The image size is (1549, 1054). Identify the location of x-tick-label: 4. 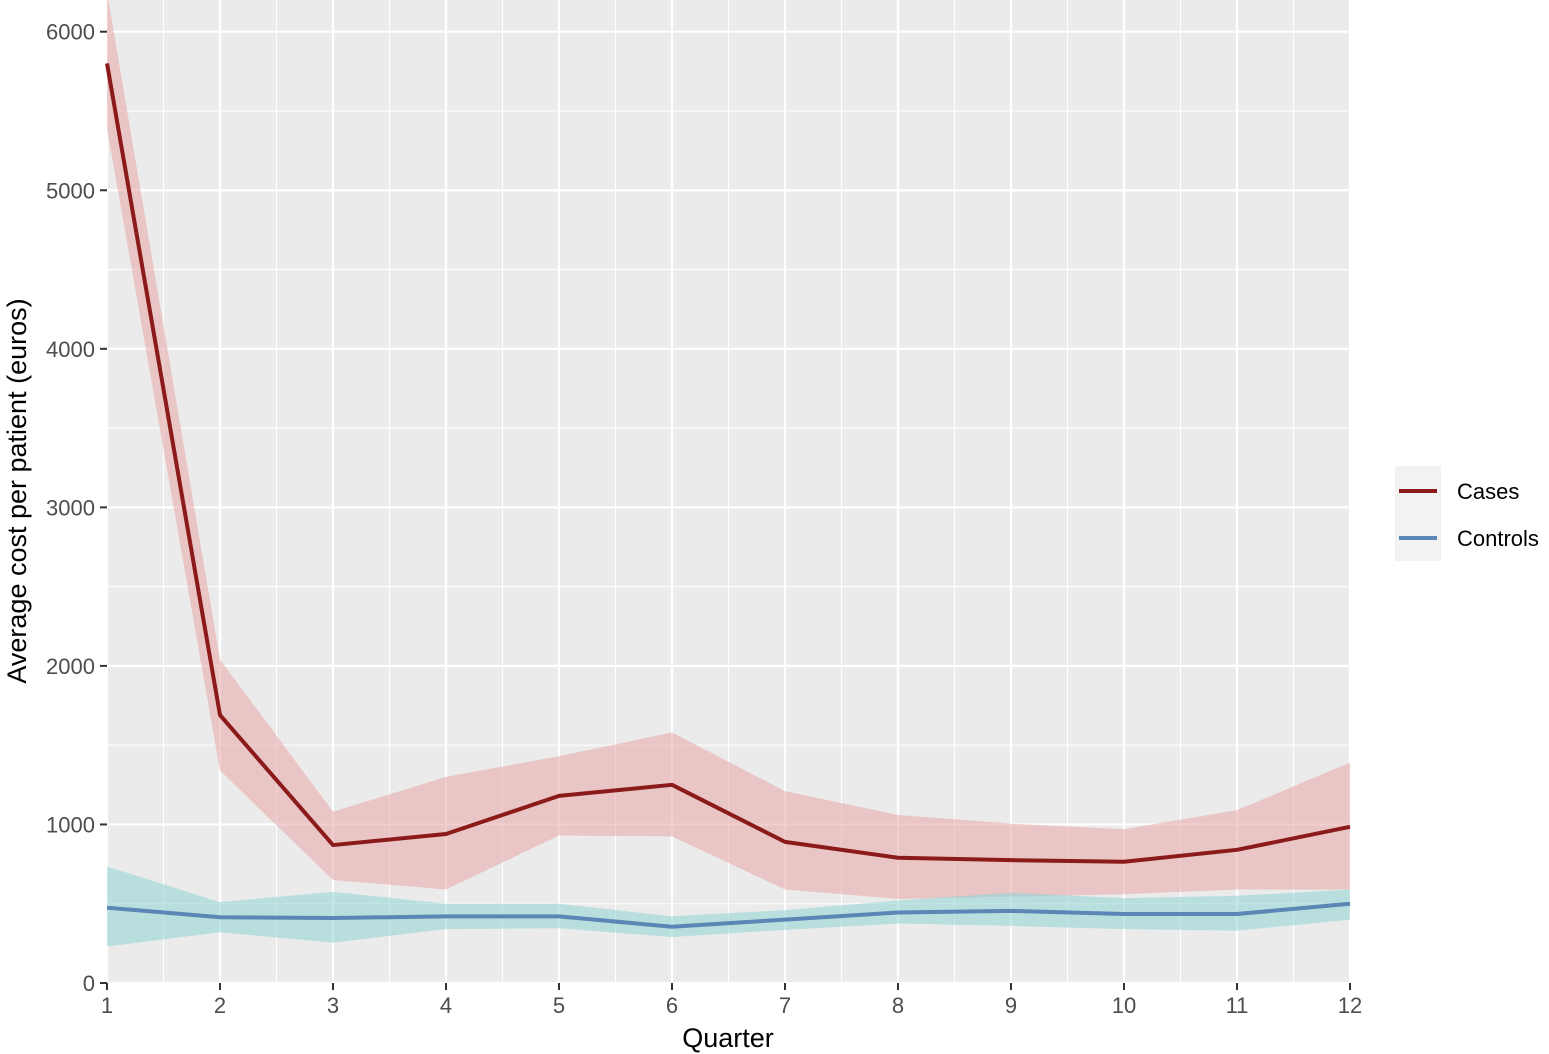
(446, 1005).